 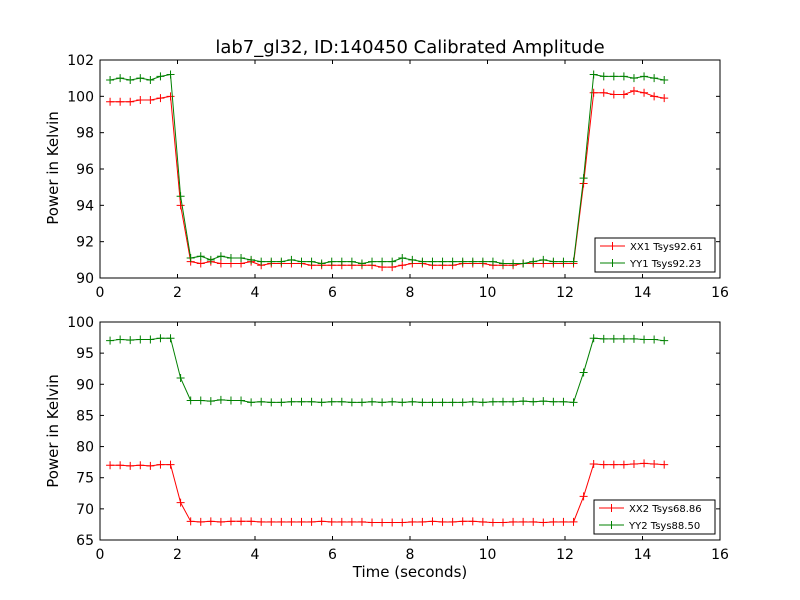 What do you see at coordinates (410, 293) in the screenshot?
I see `top-x-tick-label: 8` at bounding box center [410, 293].